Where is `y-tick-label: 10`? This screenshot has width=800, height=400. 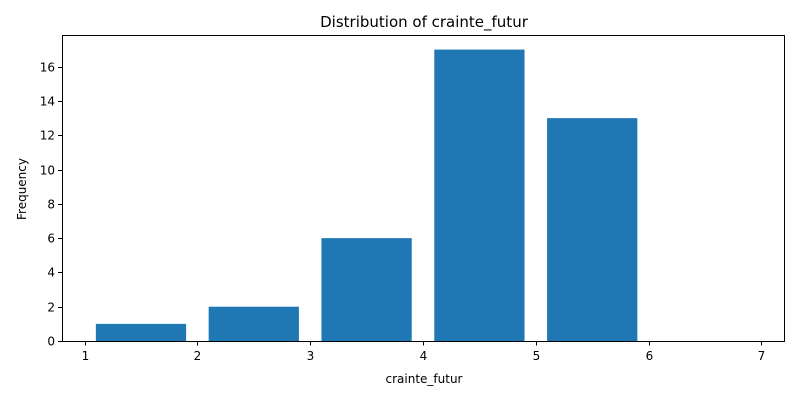 y-tick-label: 10 is located at coordinates (47, 171).